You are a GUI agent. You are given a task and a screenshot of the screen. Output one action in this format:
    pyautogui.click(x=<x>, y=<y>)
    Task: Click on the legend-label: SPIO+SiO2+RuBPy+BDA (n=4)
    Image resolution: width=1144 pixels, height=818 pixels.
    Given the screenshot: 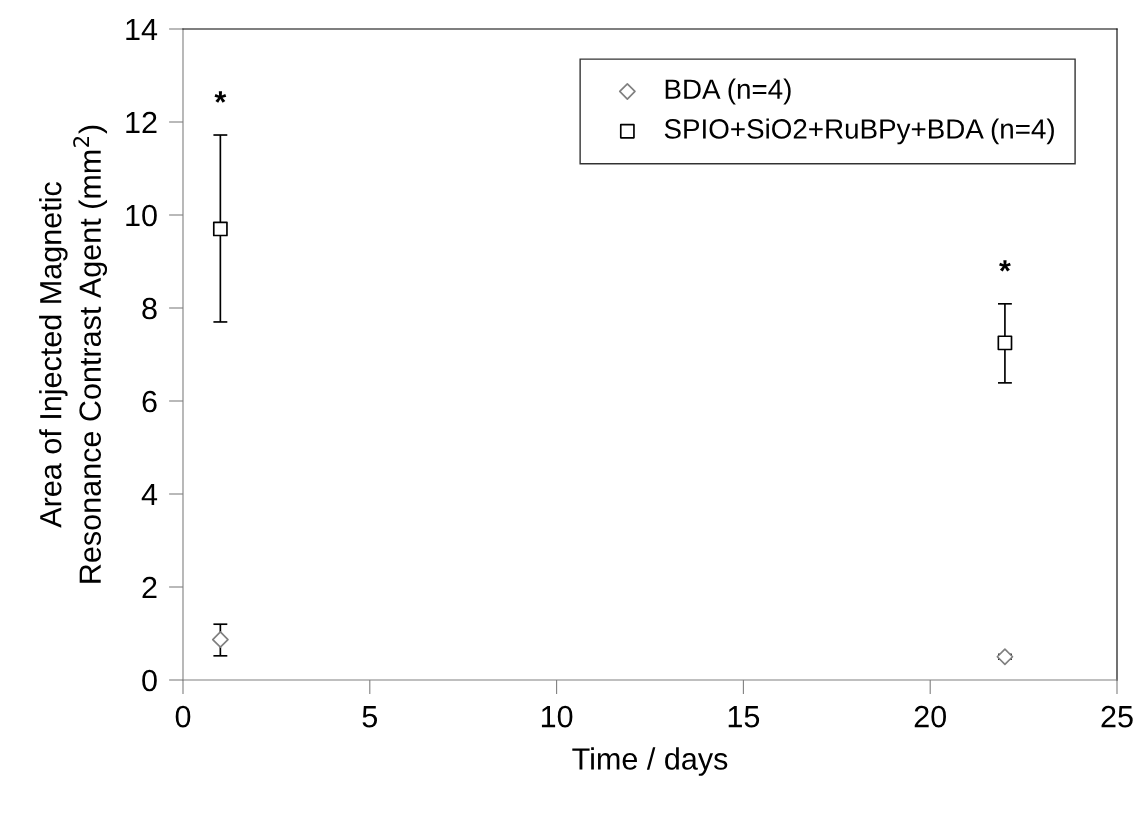 What is the action you would take?
    pyautogui.click(x=859, y=131)
    